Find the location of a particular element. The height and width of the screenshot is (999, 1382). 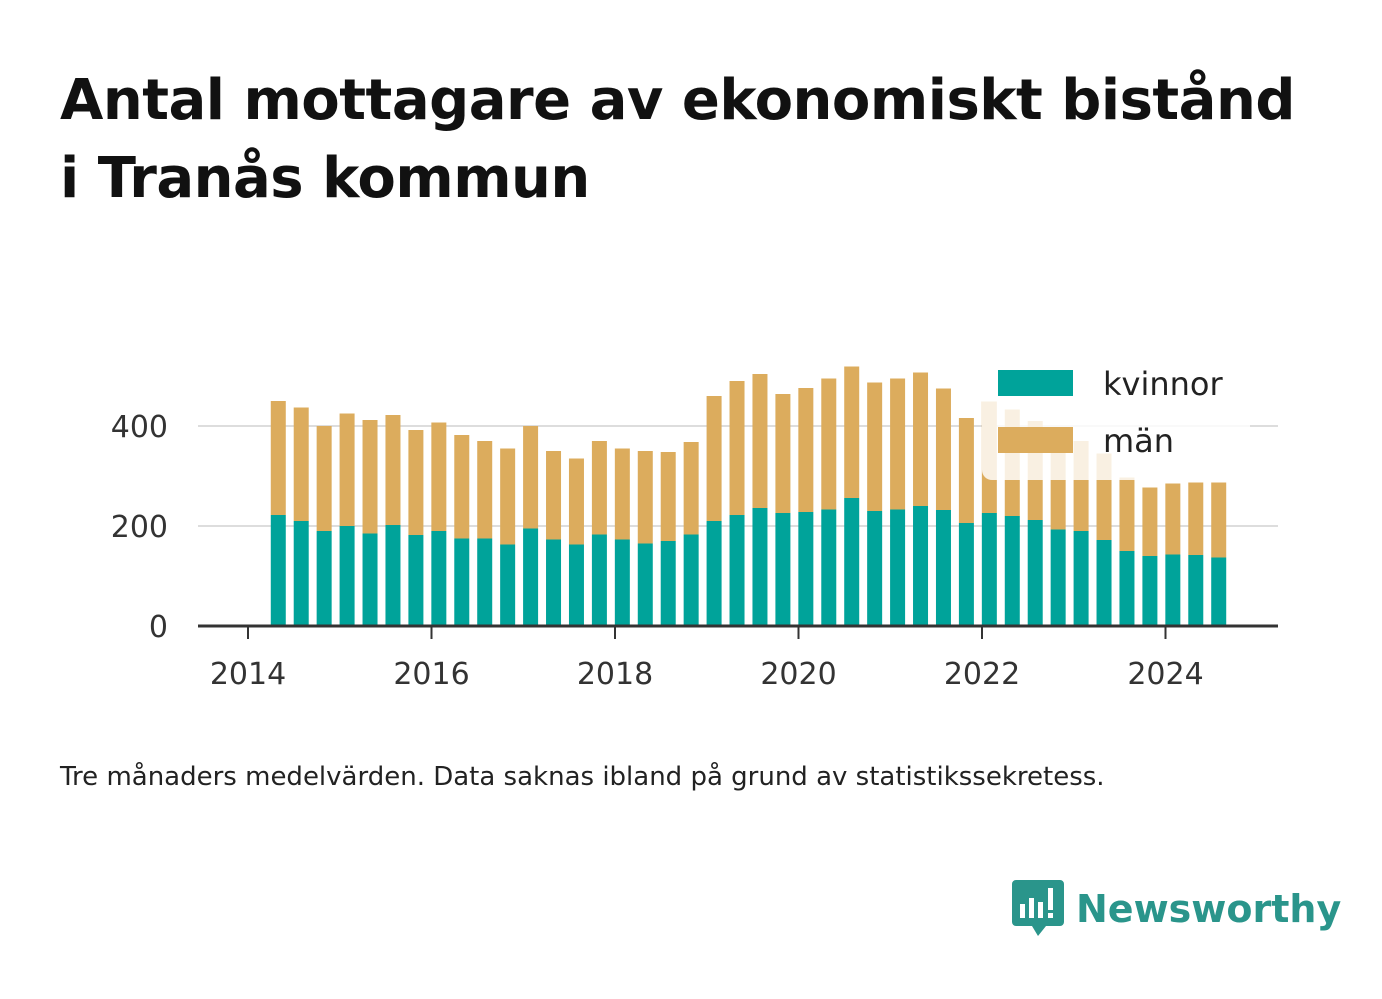

x-tick-label: 2020 is located at coordinates (798, 674).